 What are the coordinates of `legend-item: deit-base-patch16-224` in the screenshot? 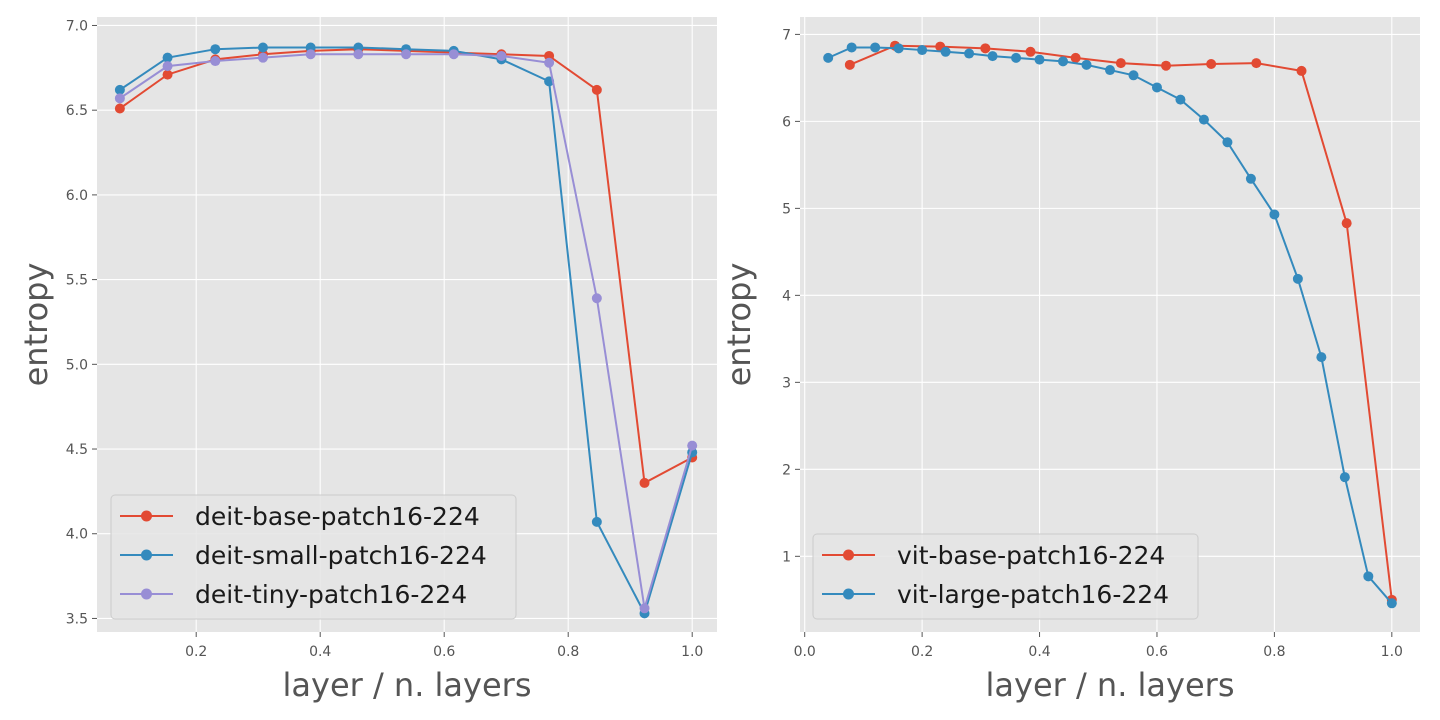 It's located at (300, 516).